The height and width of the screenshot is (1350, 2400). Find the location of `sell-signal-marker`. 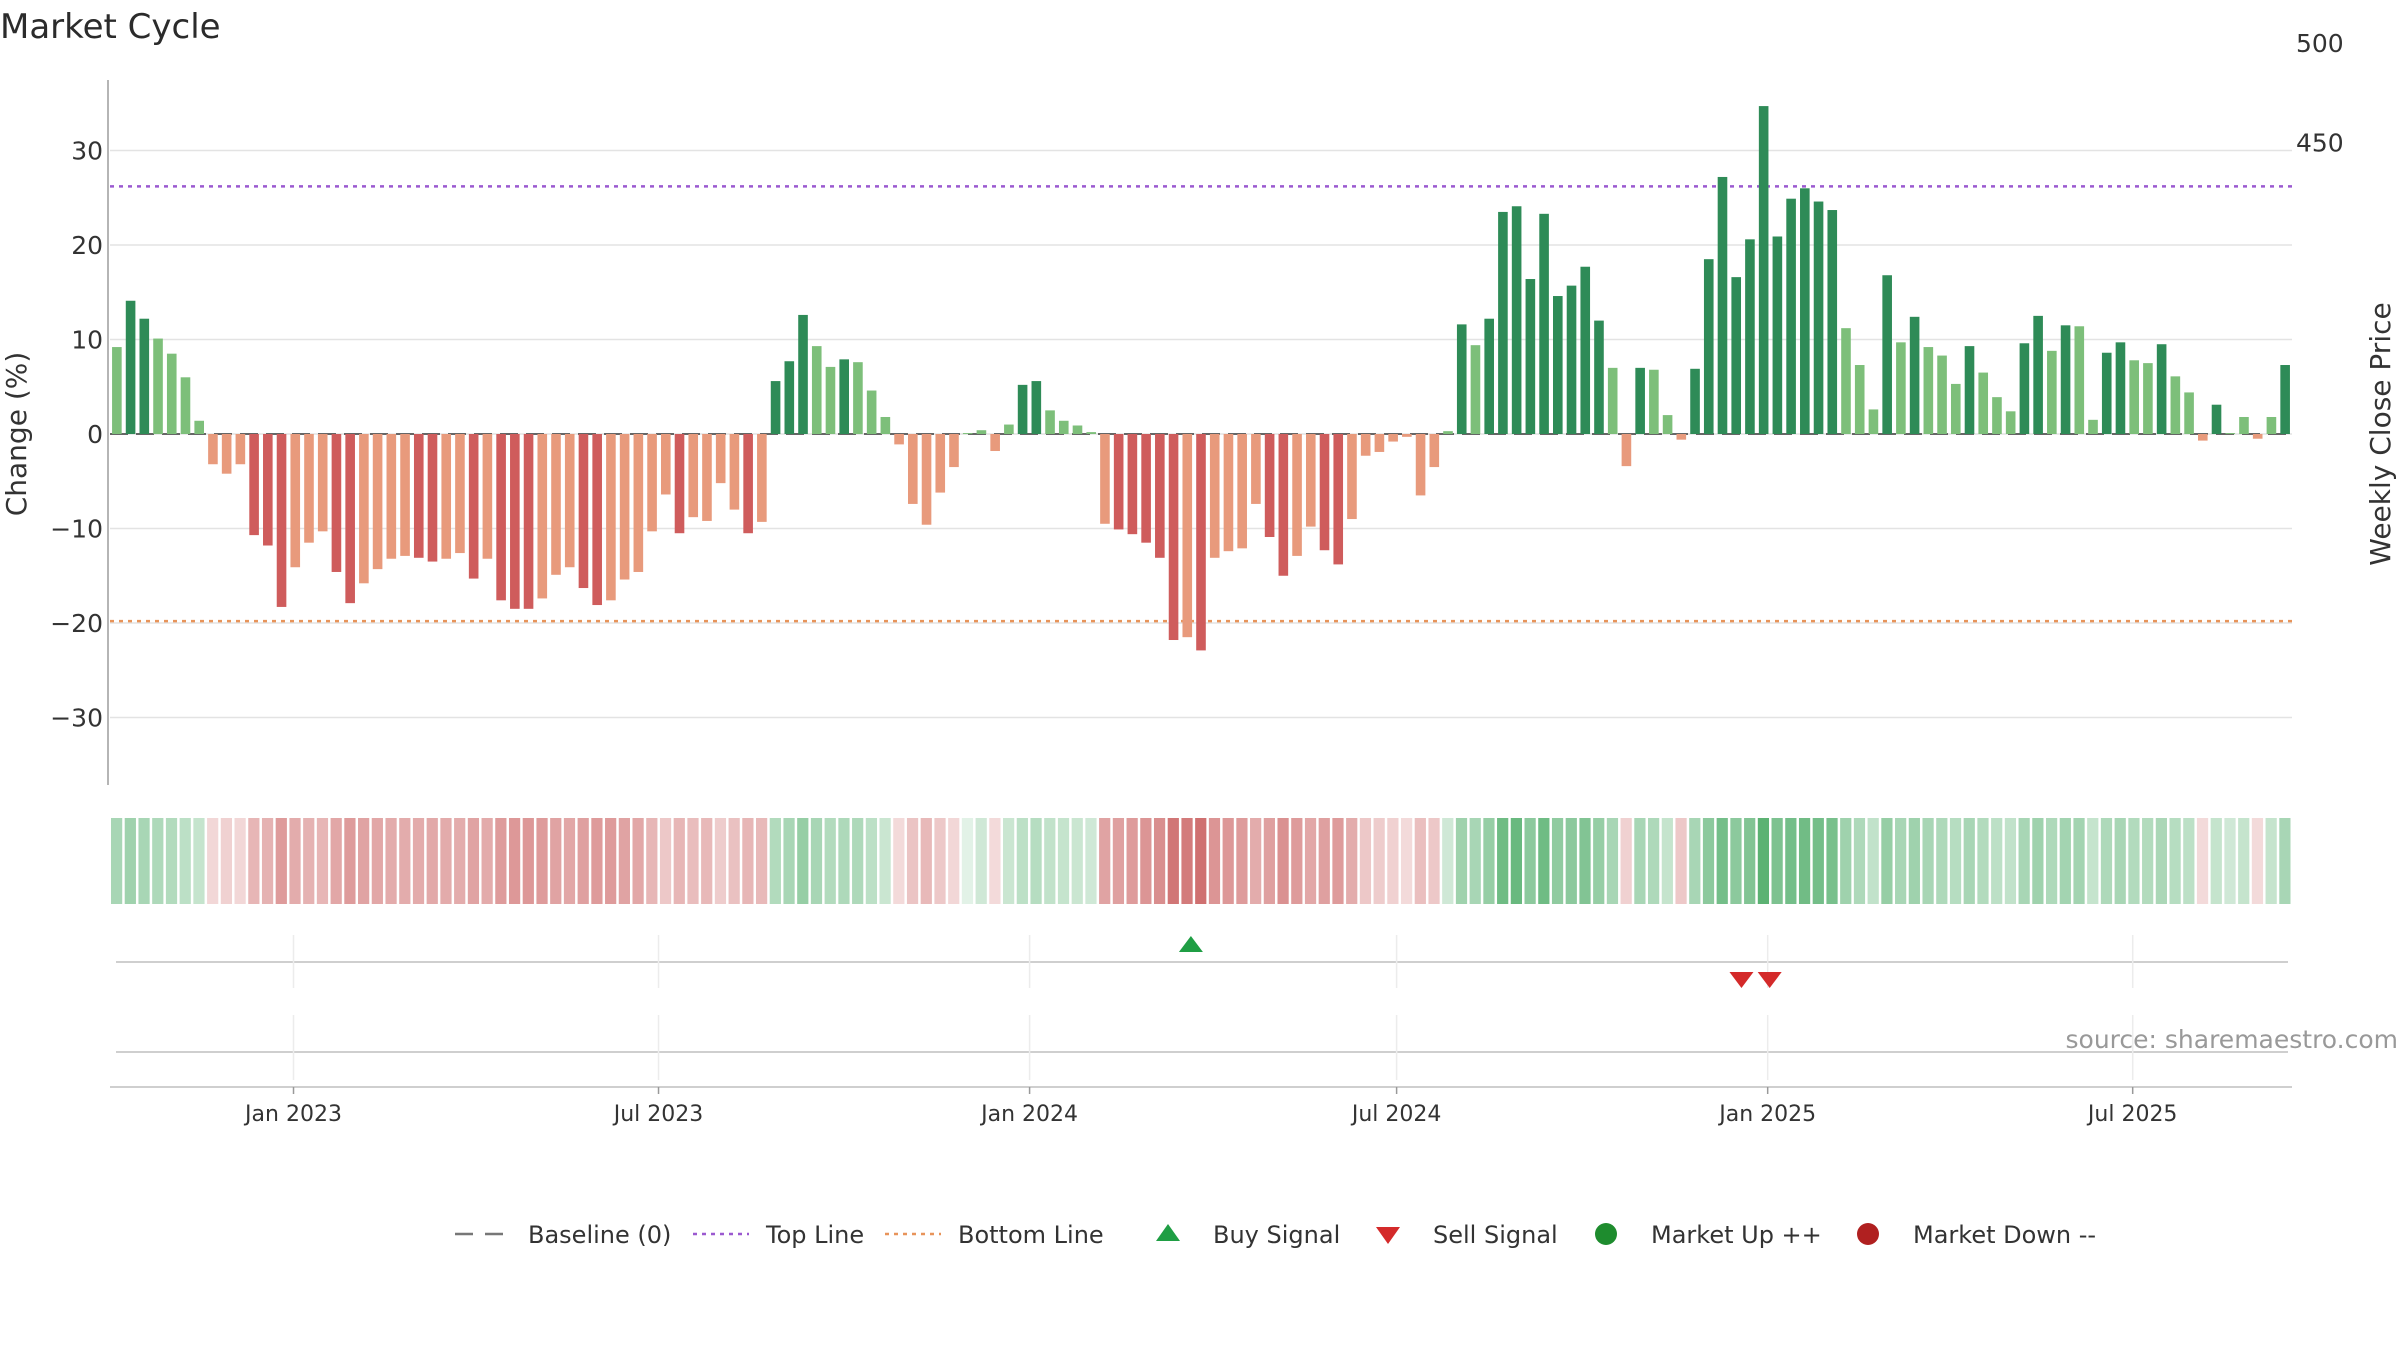

sell-signal-marker is located at coordinates (1741, 980).